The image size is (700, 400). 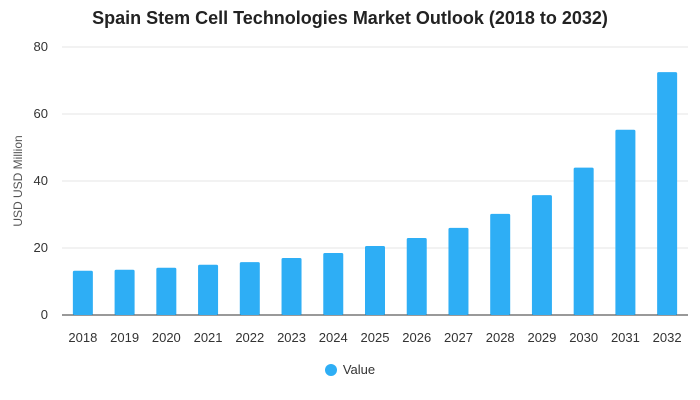 What do you see at coordinates (18, 180) in the screenshot?
I see `y-axis-title: USD USD Million` at bounding box center [18, 180].